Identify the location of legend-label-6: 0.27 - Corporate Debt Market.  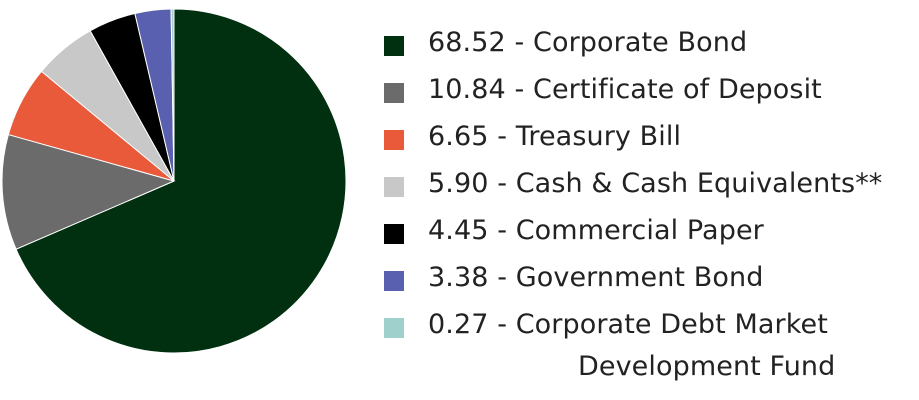
(628, 324).